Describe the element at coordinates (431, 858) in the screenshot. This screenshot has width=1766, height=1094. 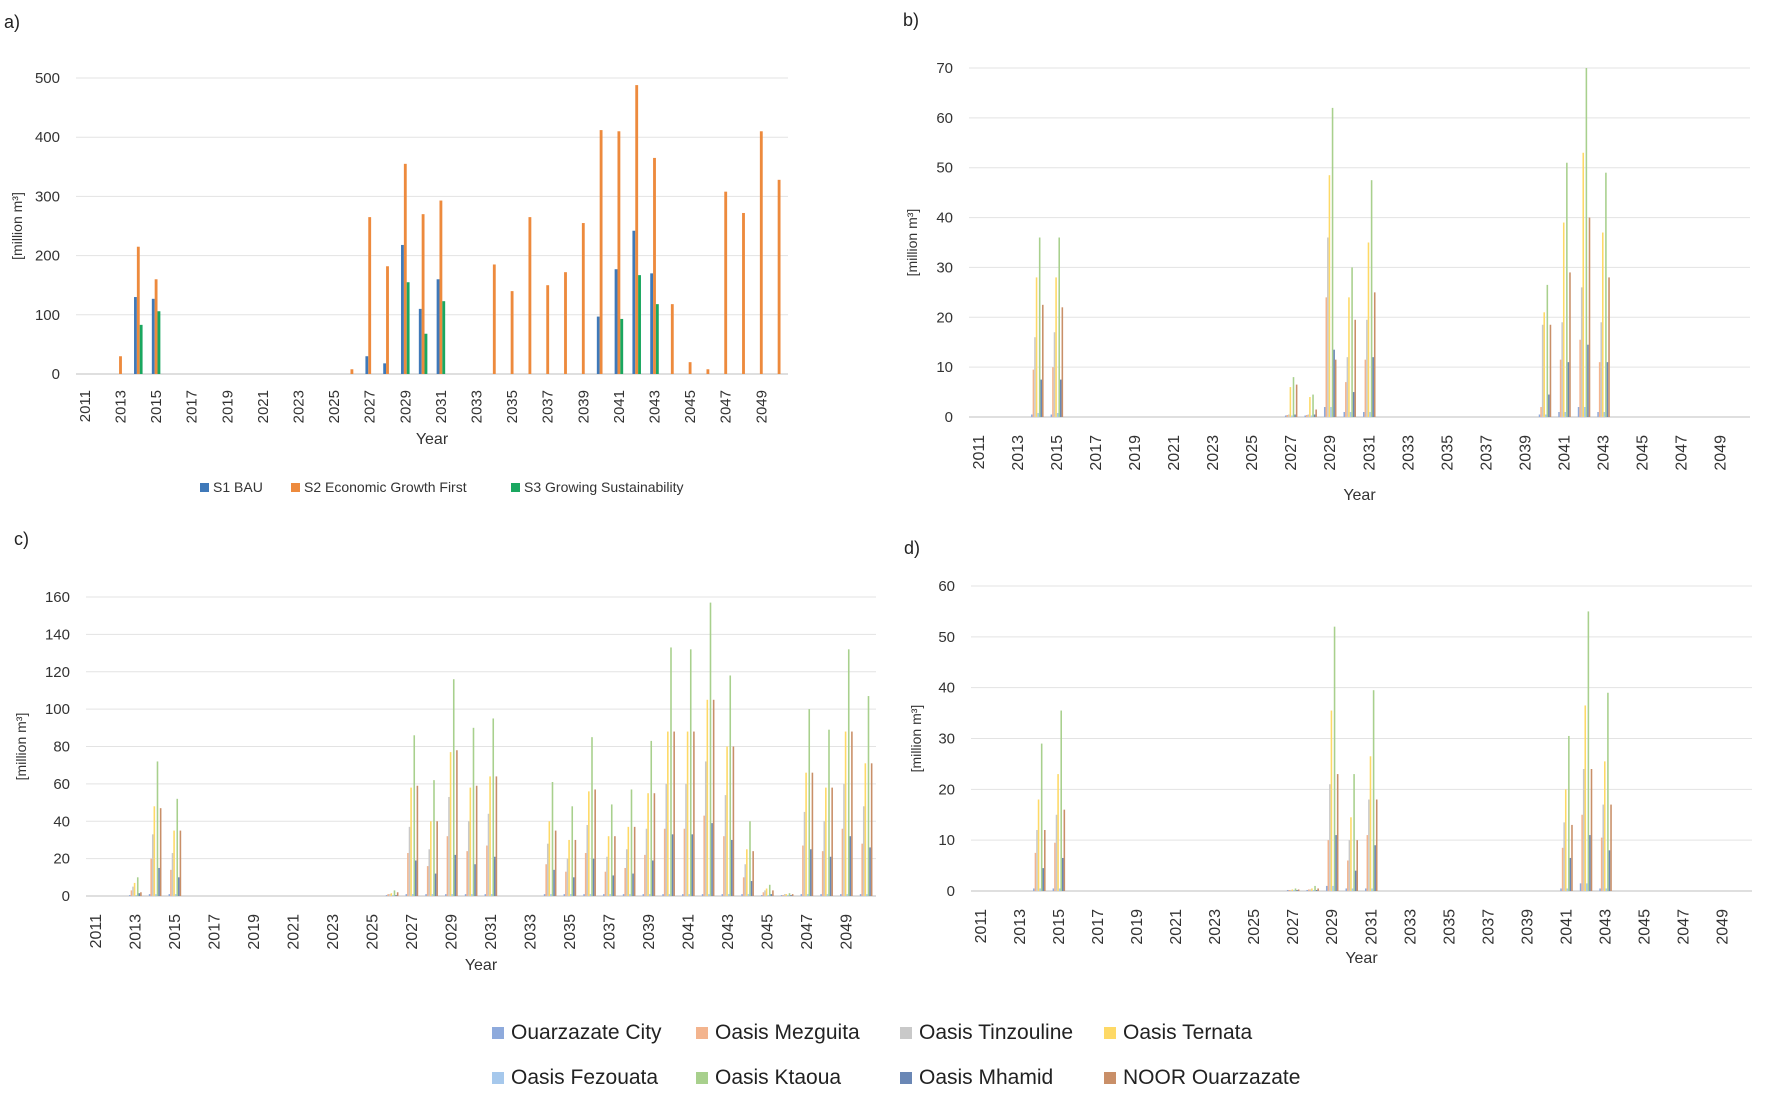
I see `bar-ternata-2028` at that location.